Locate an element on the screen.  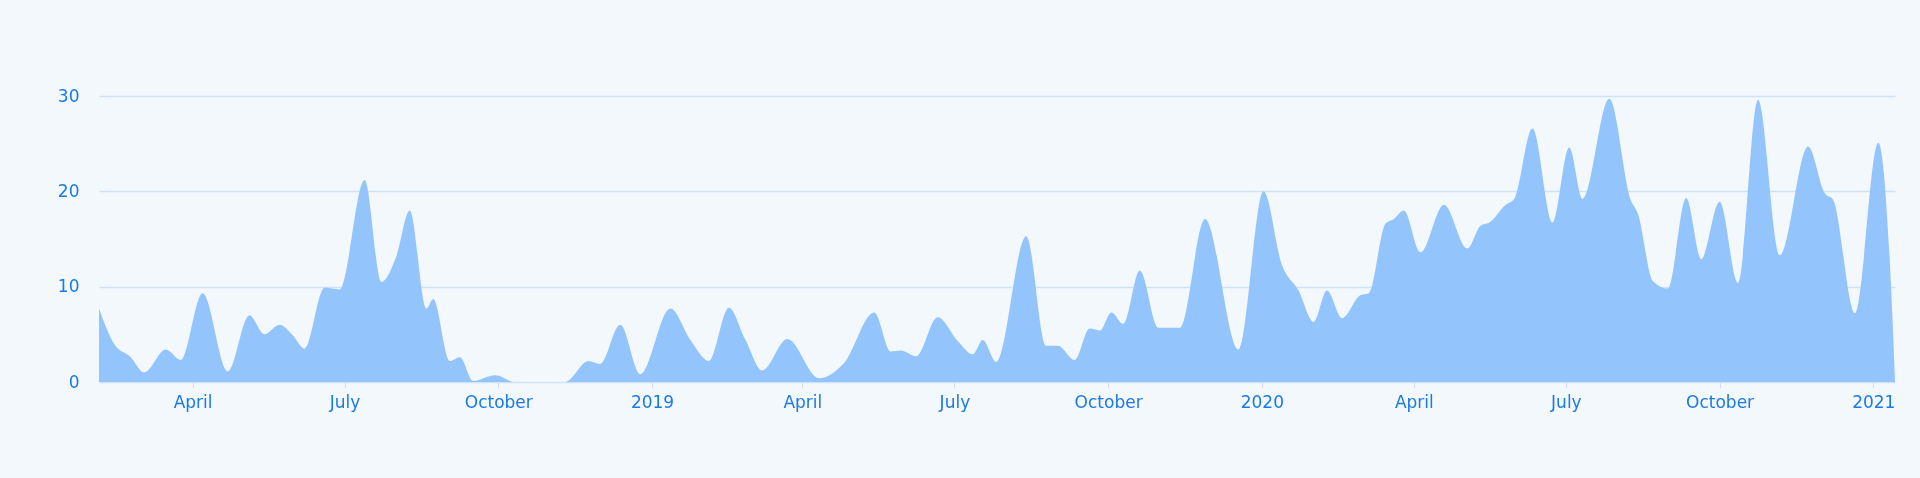
y-tick-label: 30 is located at coordinates (68, 95).